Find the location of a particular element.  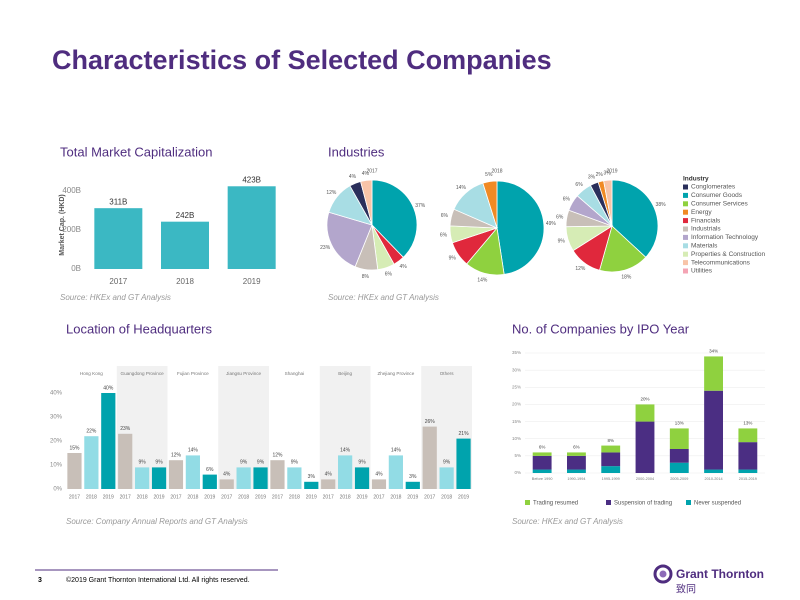

logo: Grant Thornton 致同 is located at coordinates (708, 580).